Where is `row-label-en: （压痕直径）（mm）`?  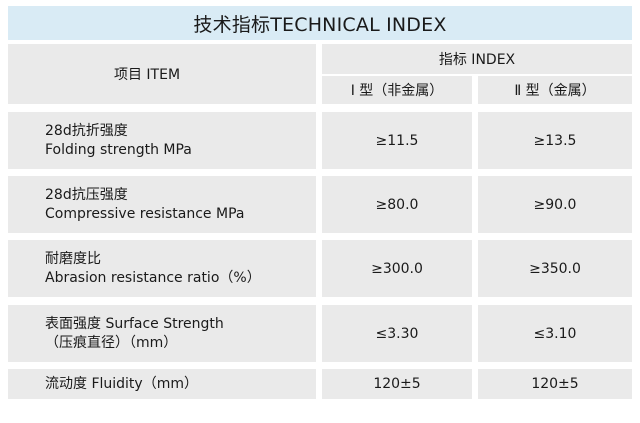
row-label-en: （压痕直径）（mm） is located at coordinates (111, 342).